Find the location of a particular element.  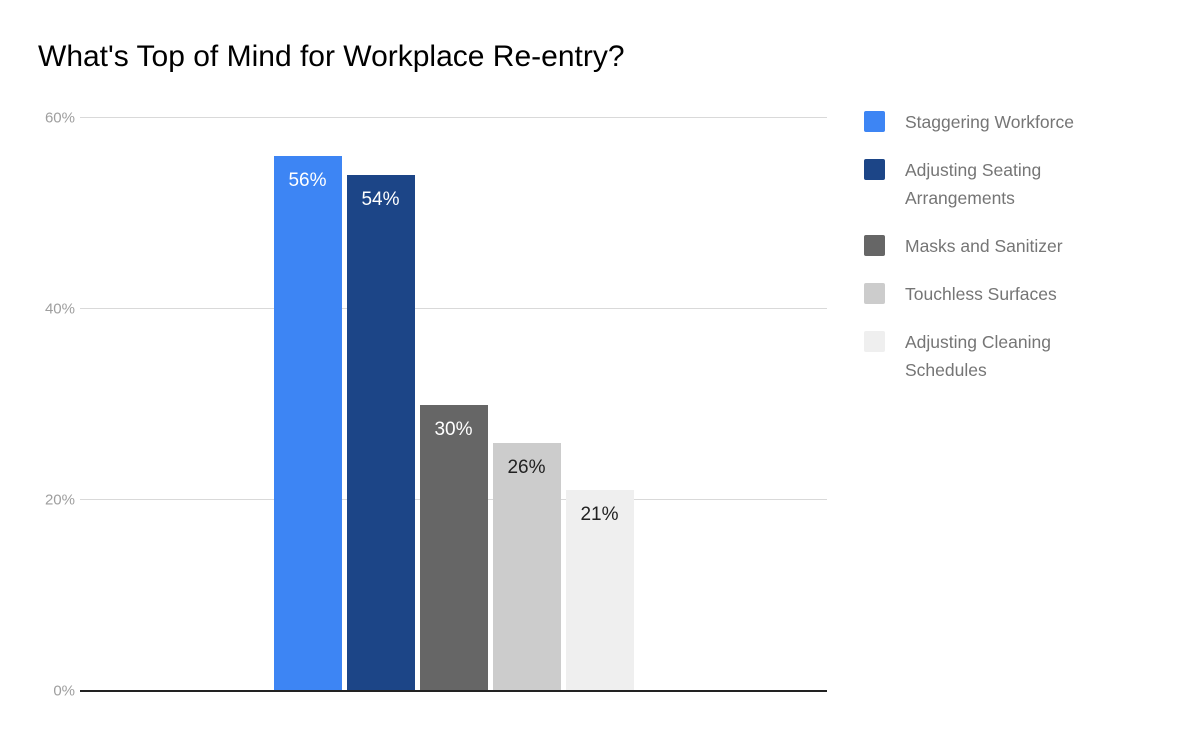

bar-touchless-surfaces: 26% is located at coordinates (526, 566).